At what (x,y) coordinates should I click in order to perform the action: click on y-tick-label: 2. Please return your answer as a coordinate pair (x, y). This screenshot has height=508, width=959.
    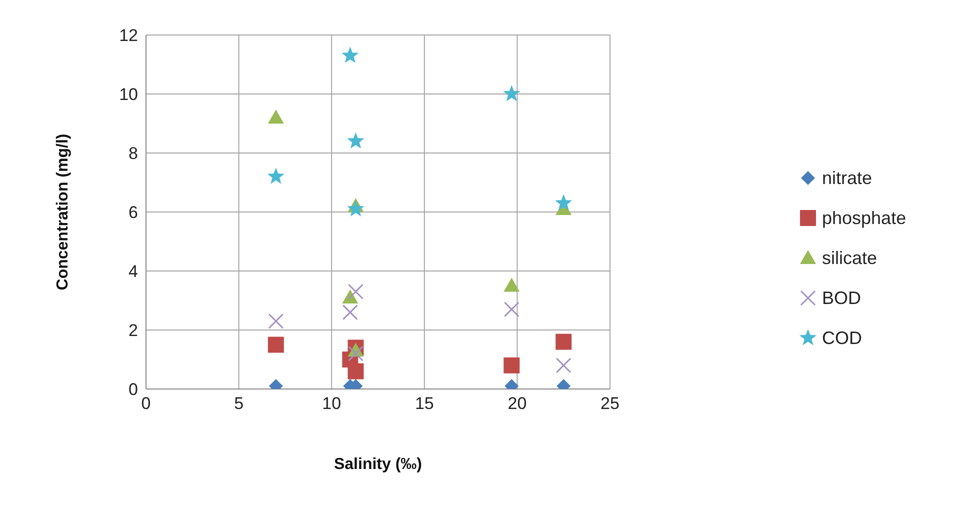
    Looking at the image, I should click on (133, 330).